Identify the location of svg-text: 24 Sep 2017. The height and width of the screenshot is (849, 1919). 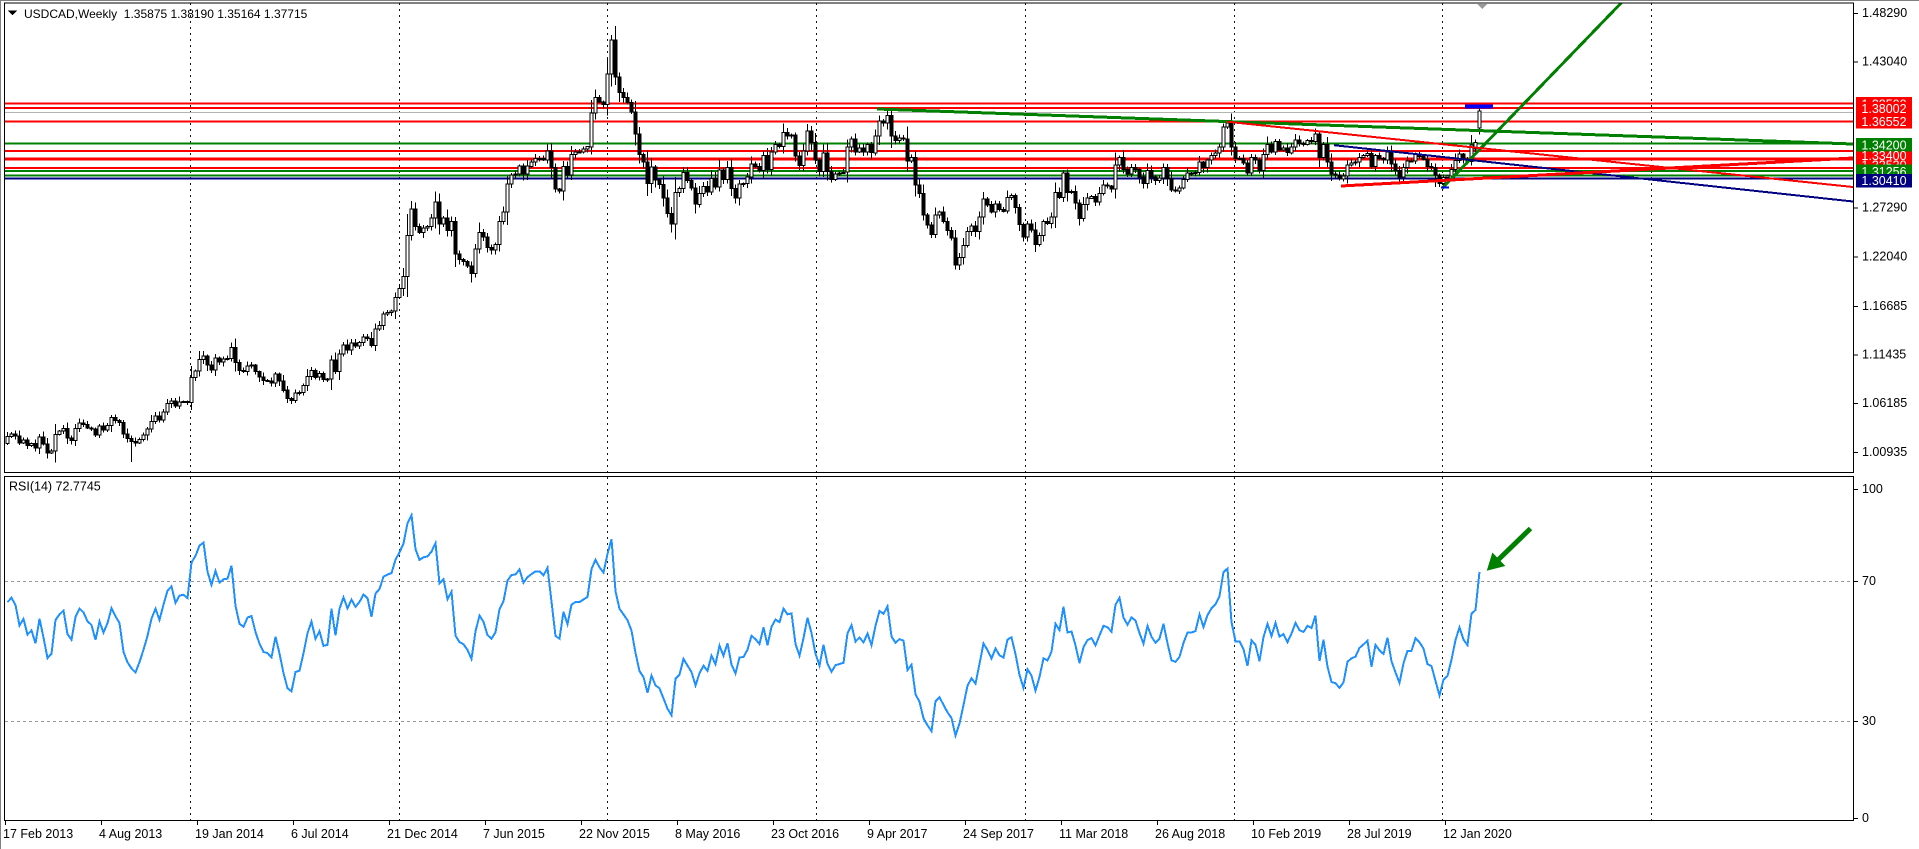
(998, 834).